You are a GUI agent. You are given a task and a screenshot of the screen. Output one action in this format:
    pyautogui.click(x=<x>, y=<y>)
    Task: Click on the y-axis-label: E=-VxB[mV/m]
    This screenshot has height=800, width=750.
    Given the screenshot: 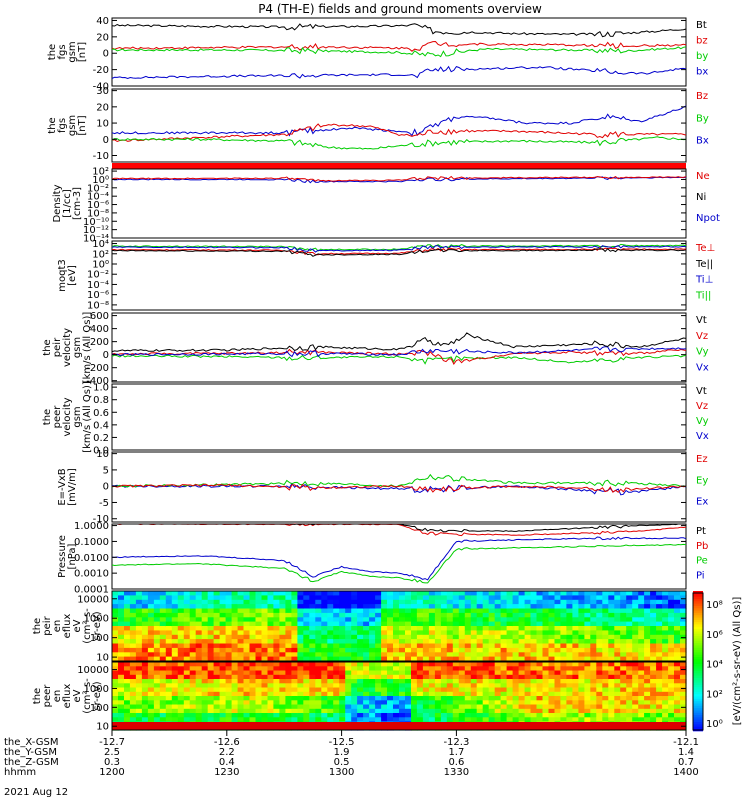 What is the action you would take?
    pyautogui.click(x=67, y=487)
    